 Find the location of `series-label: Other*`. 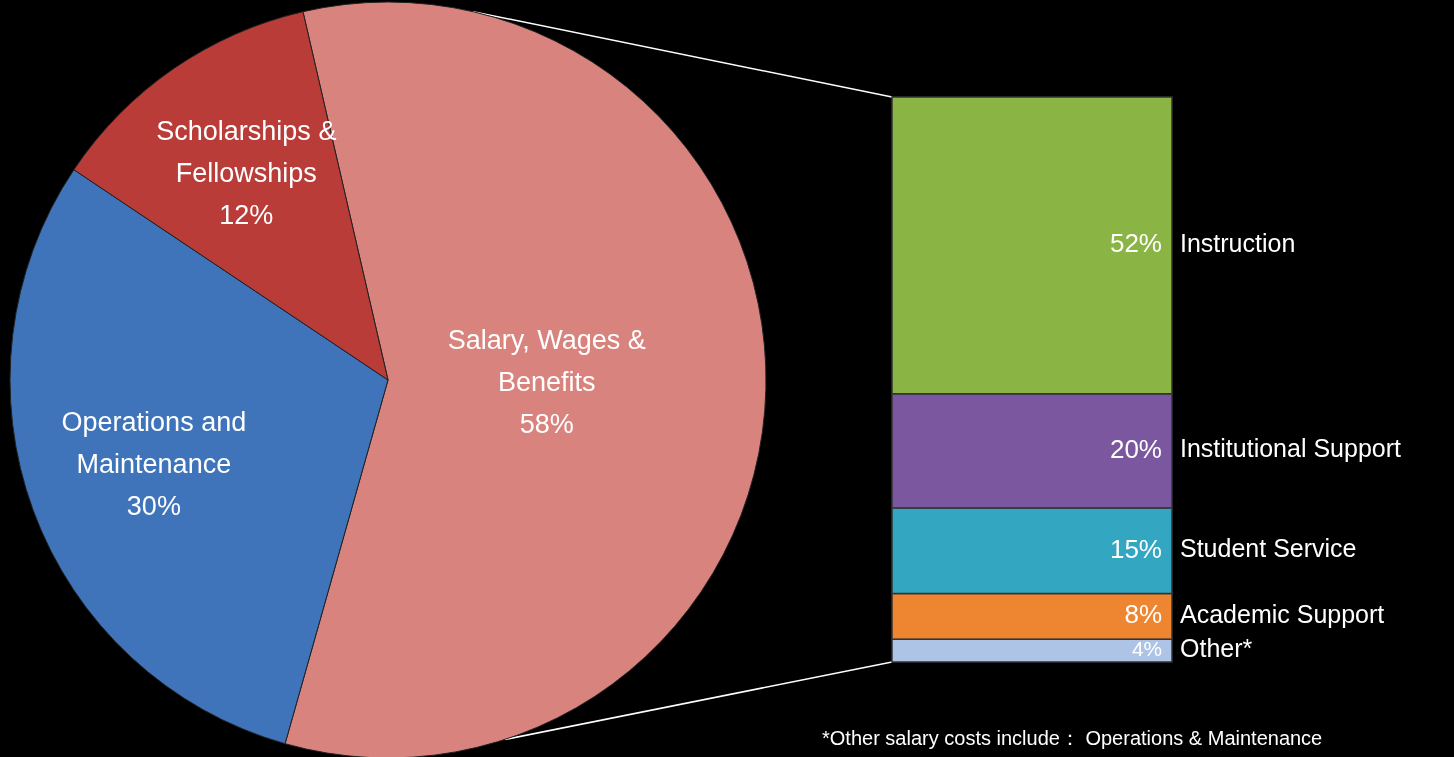

series-label: Other* is located at coordinates (1216, 648).